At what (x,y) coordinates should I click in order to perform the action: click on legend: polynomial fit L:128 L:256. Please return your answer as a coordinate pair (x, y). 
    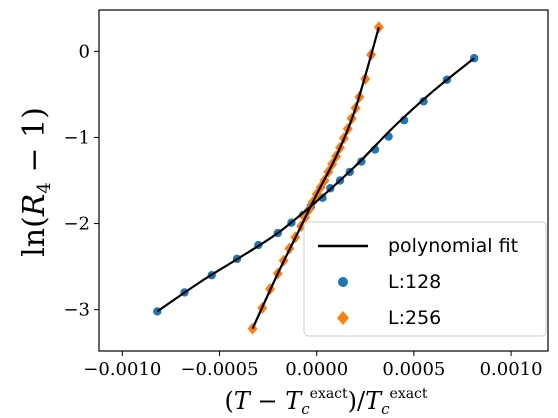
    Looking at the image, I should click on (425, 279).